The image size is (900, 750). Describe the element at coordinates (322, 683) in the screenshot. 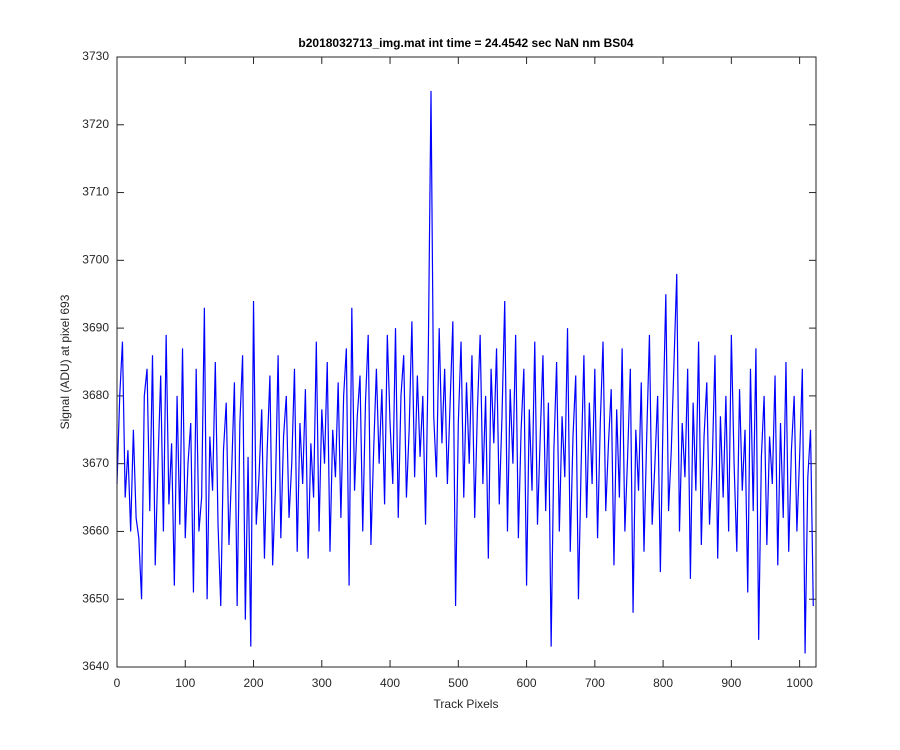

I see `x-tick-label: 300` at that location.